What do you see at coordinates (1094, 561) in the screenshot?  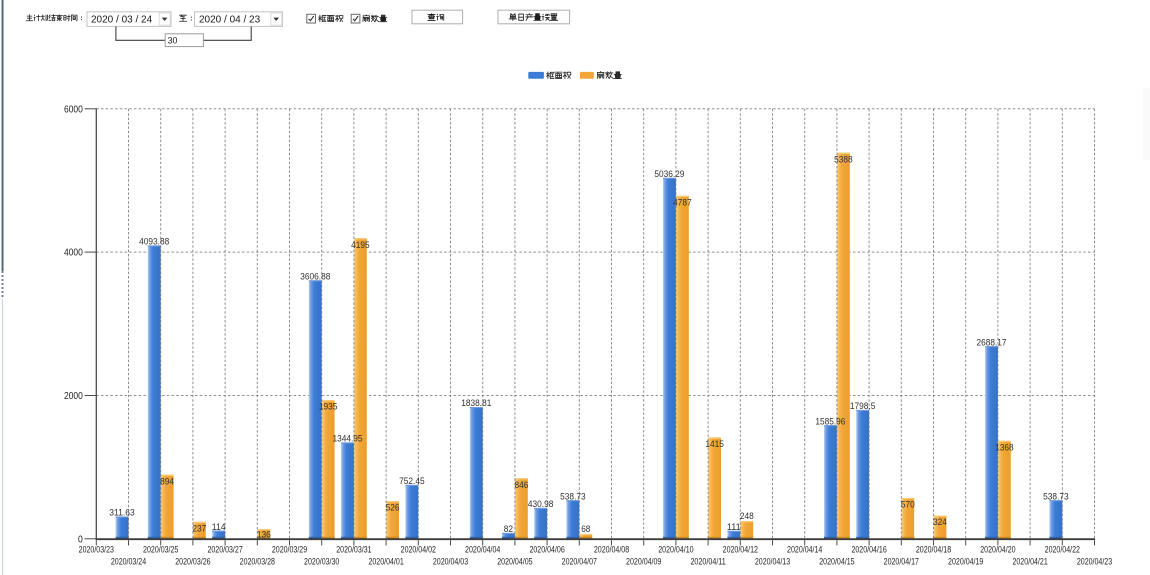 I see `svg-text: 2020/04/23` at bounding box center [1094, 561].